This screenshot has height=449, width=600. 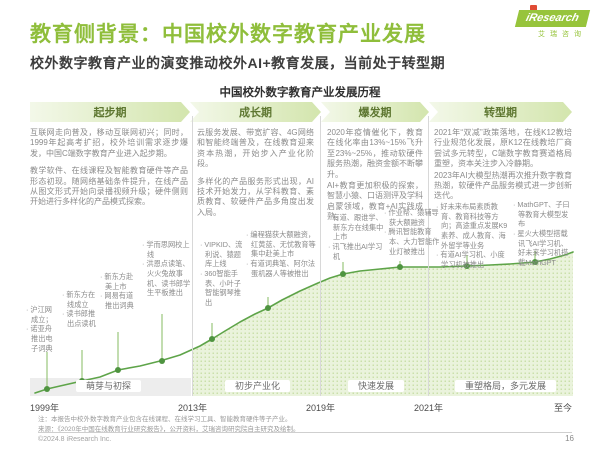 What do you see at coordinates (228, 34) in the screenshot?
I see `page-title: 教育侧背景：中国校外数字教育产业发展` at bounding box center [228, 34].